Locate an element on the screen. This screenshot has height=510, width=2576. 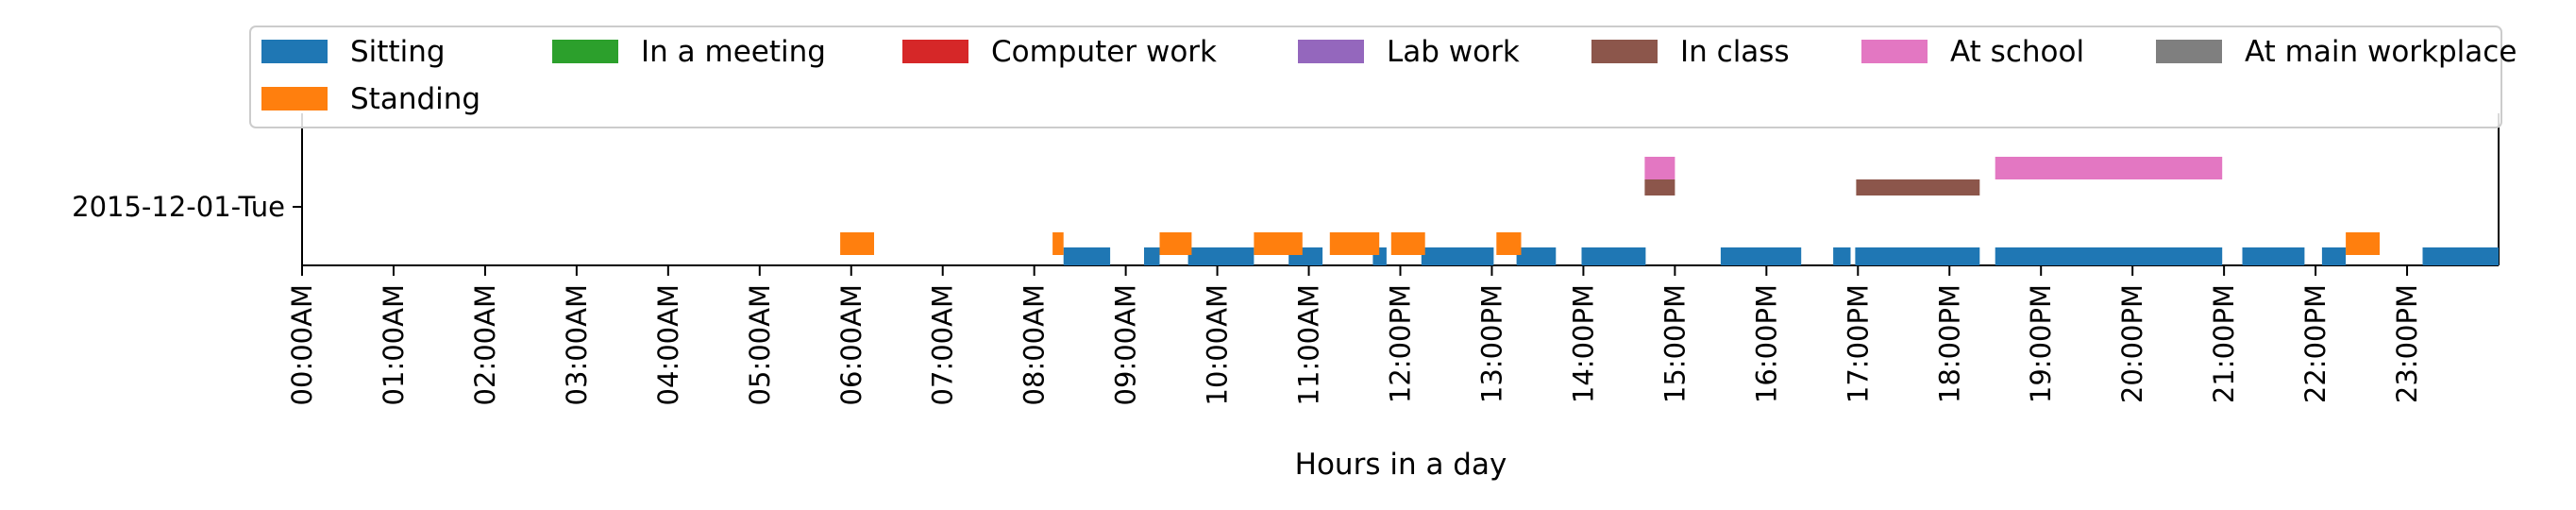
legend-label-lab-work: Lab work is located at coordinates (1453, 52).